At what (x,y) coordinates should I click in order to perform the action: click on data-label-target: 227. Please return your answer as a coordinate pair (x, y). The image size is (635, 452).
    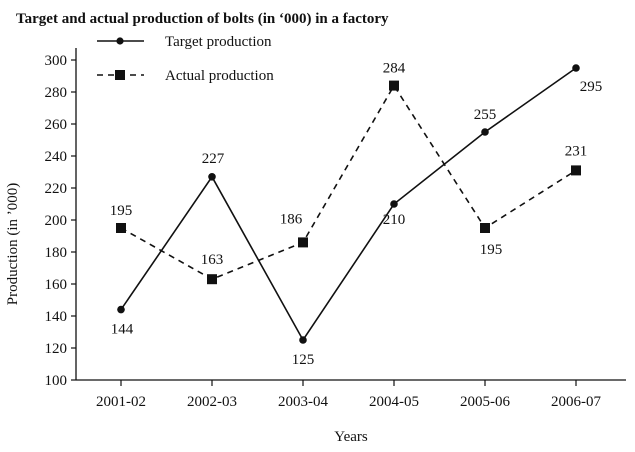
    Looking at the image, I should click on (213, 159).